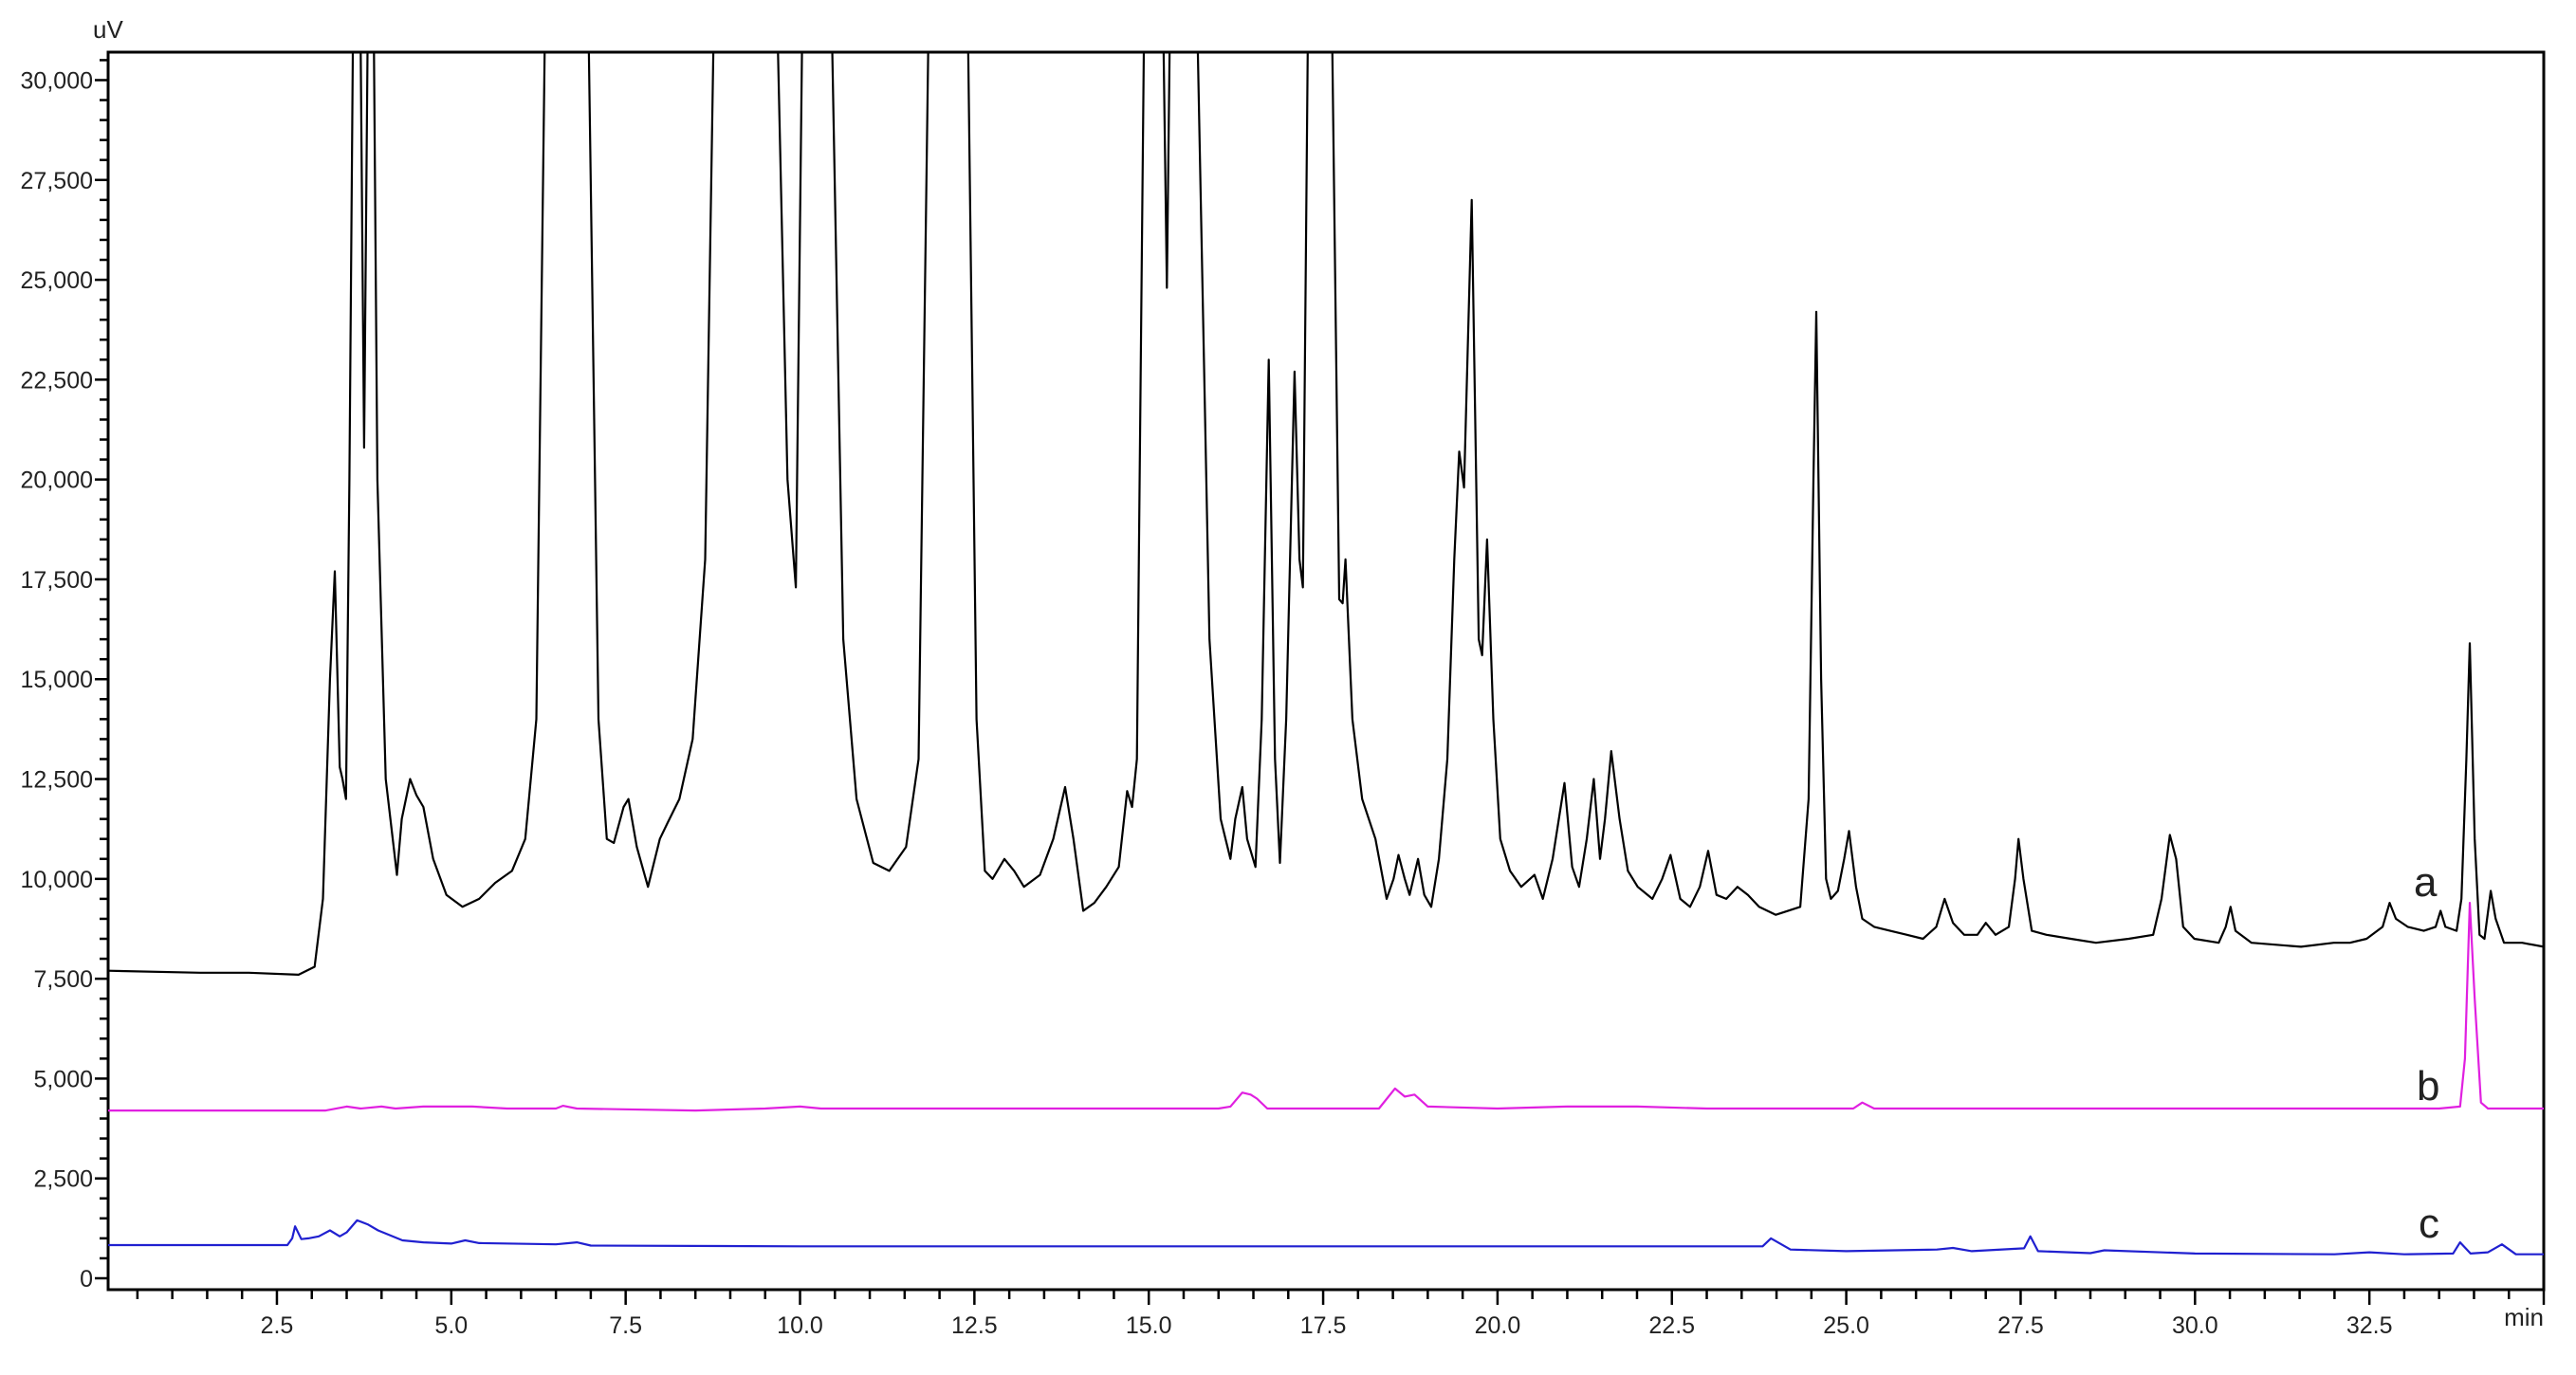 The image size is (2576, 1375). Describe the element at coordinates (63, 979) in the screenshot. I see `y-tick-label: 7,500` at that location.